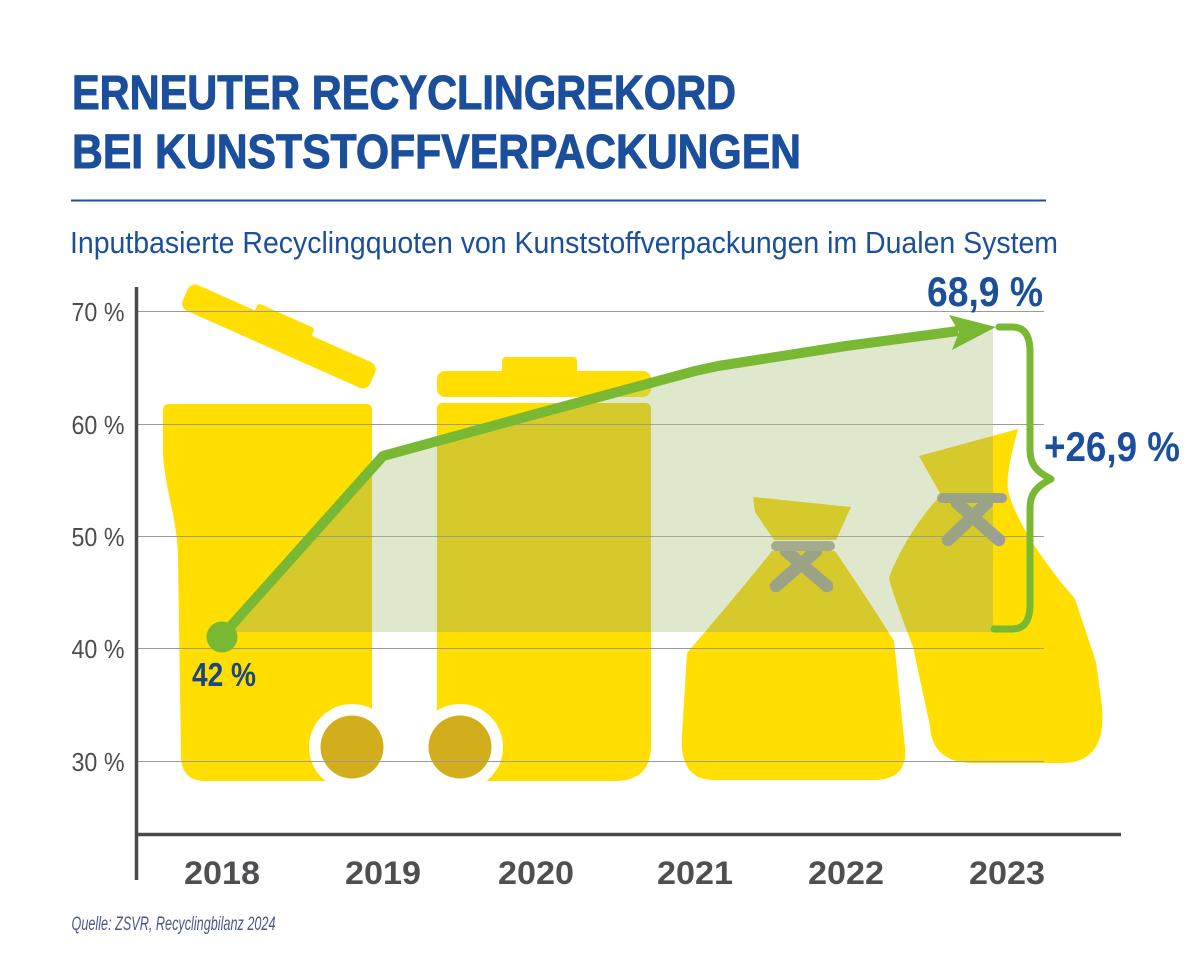  What do you see at coordinates (224, 674) in the screenshot?
I see `svg-text: 42 %` at bounding box center [224, 674].